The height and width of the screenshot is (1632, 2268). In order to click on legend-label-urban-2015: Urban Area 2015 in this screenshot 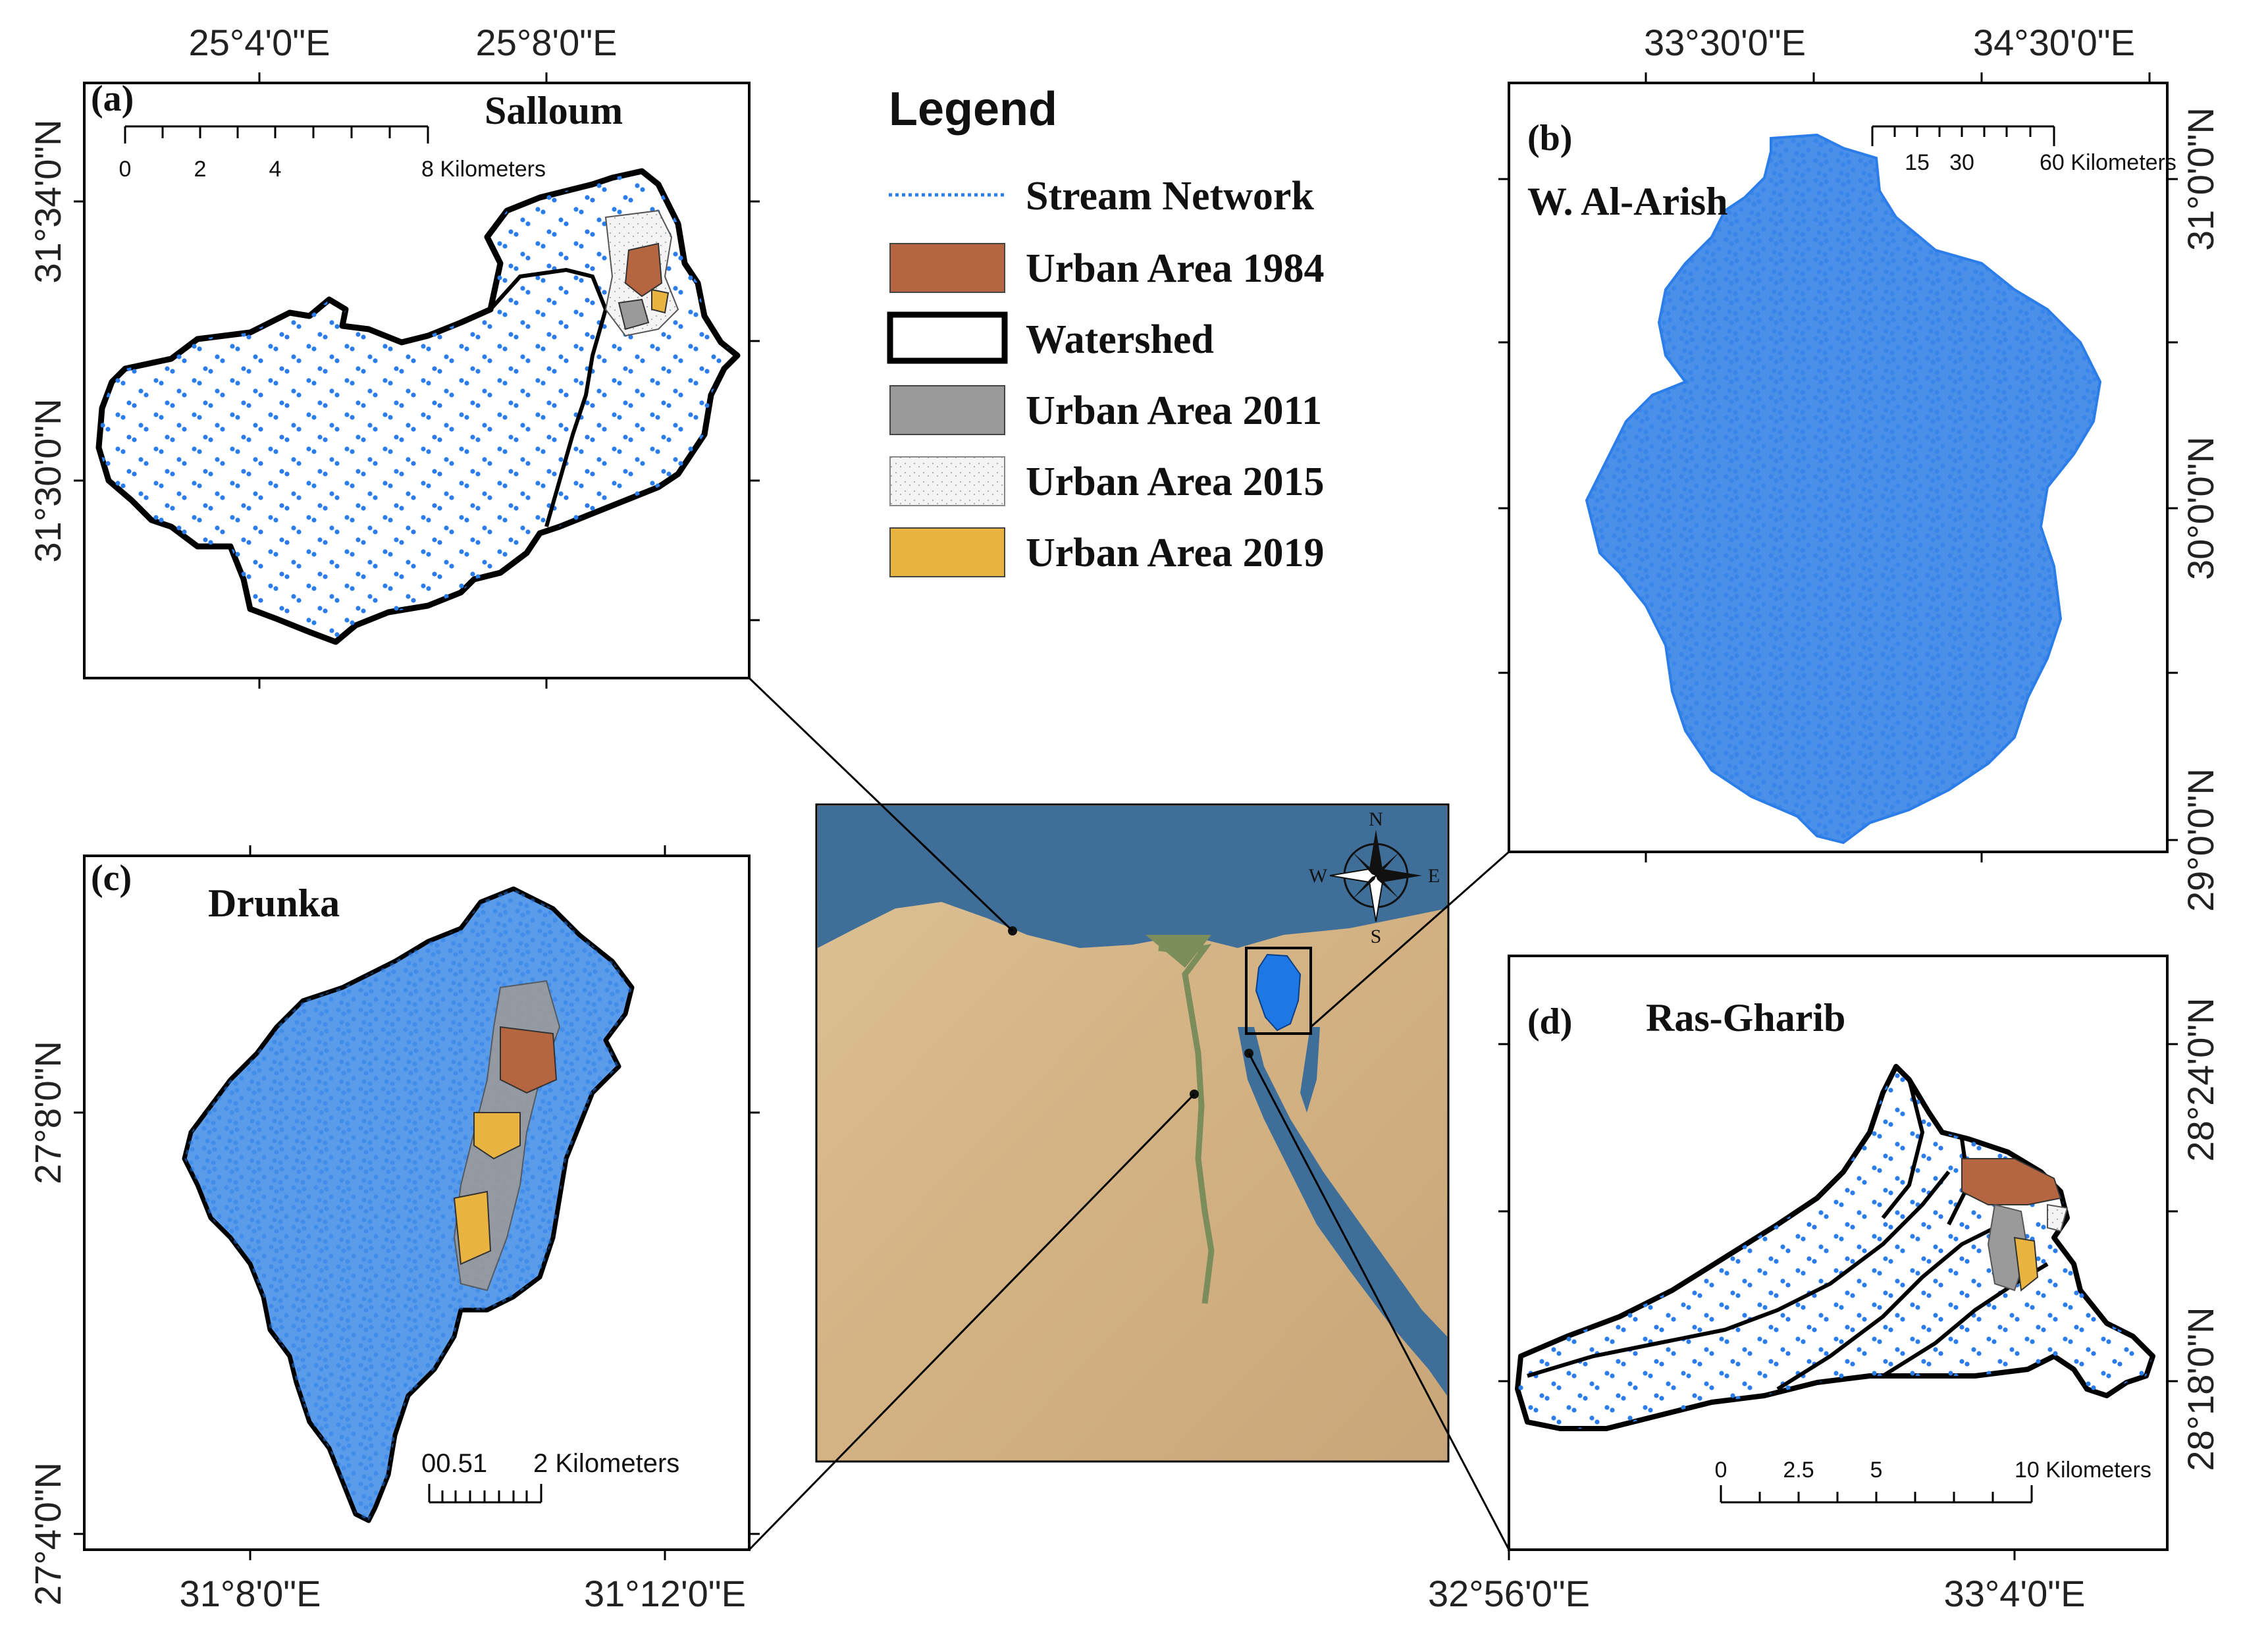, I will do `click(1175, 482)`.